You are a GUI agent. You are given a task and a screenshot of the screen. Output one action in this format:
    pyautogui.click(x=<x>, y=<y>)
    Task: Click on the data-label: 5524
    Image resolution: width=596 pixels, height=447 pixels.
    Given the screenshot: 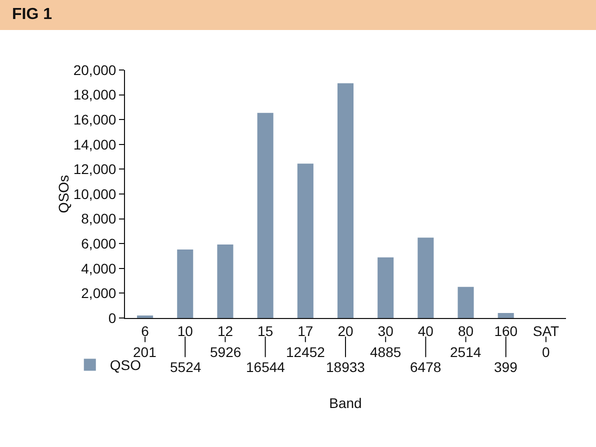 What is the action you would take?
    pyautogui.click(x=186, y=367)
    